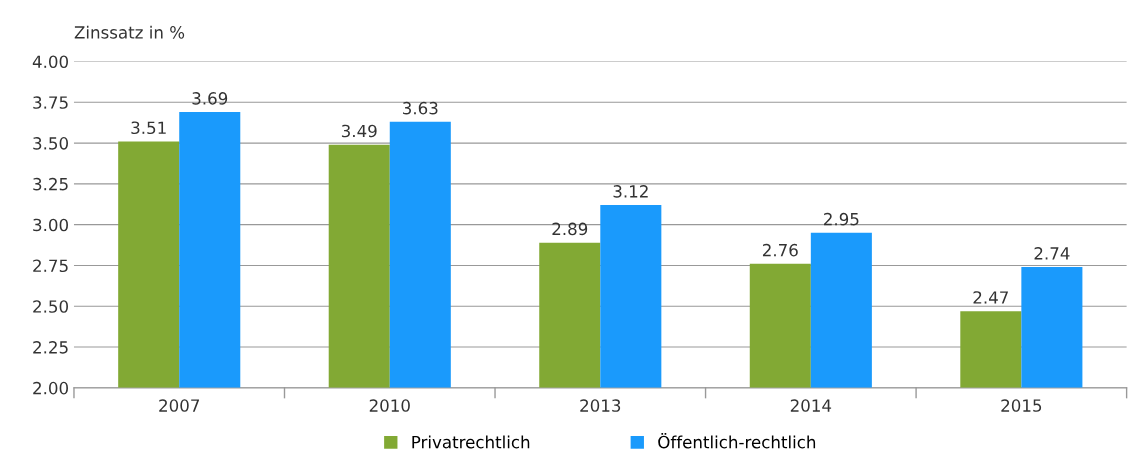 The width and height of the screenshot is (1138, 473). I want to click on data-label: 3.51, so click(148, 128).